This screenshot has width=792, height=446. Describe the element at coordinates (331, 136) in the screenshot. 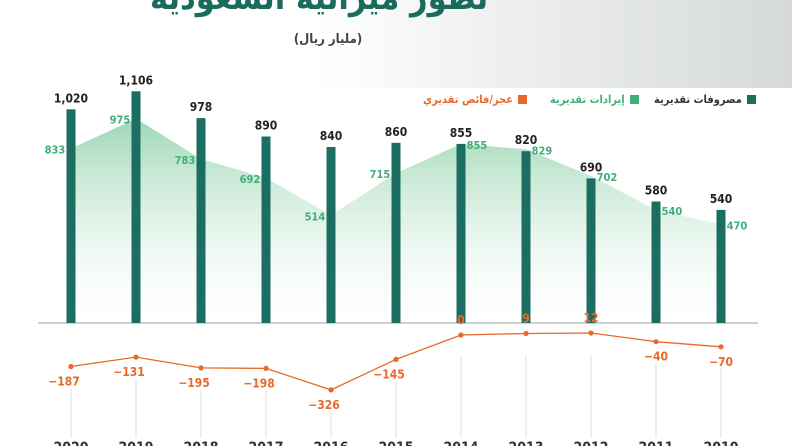

I see `expenditure-label: 840` at that location.